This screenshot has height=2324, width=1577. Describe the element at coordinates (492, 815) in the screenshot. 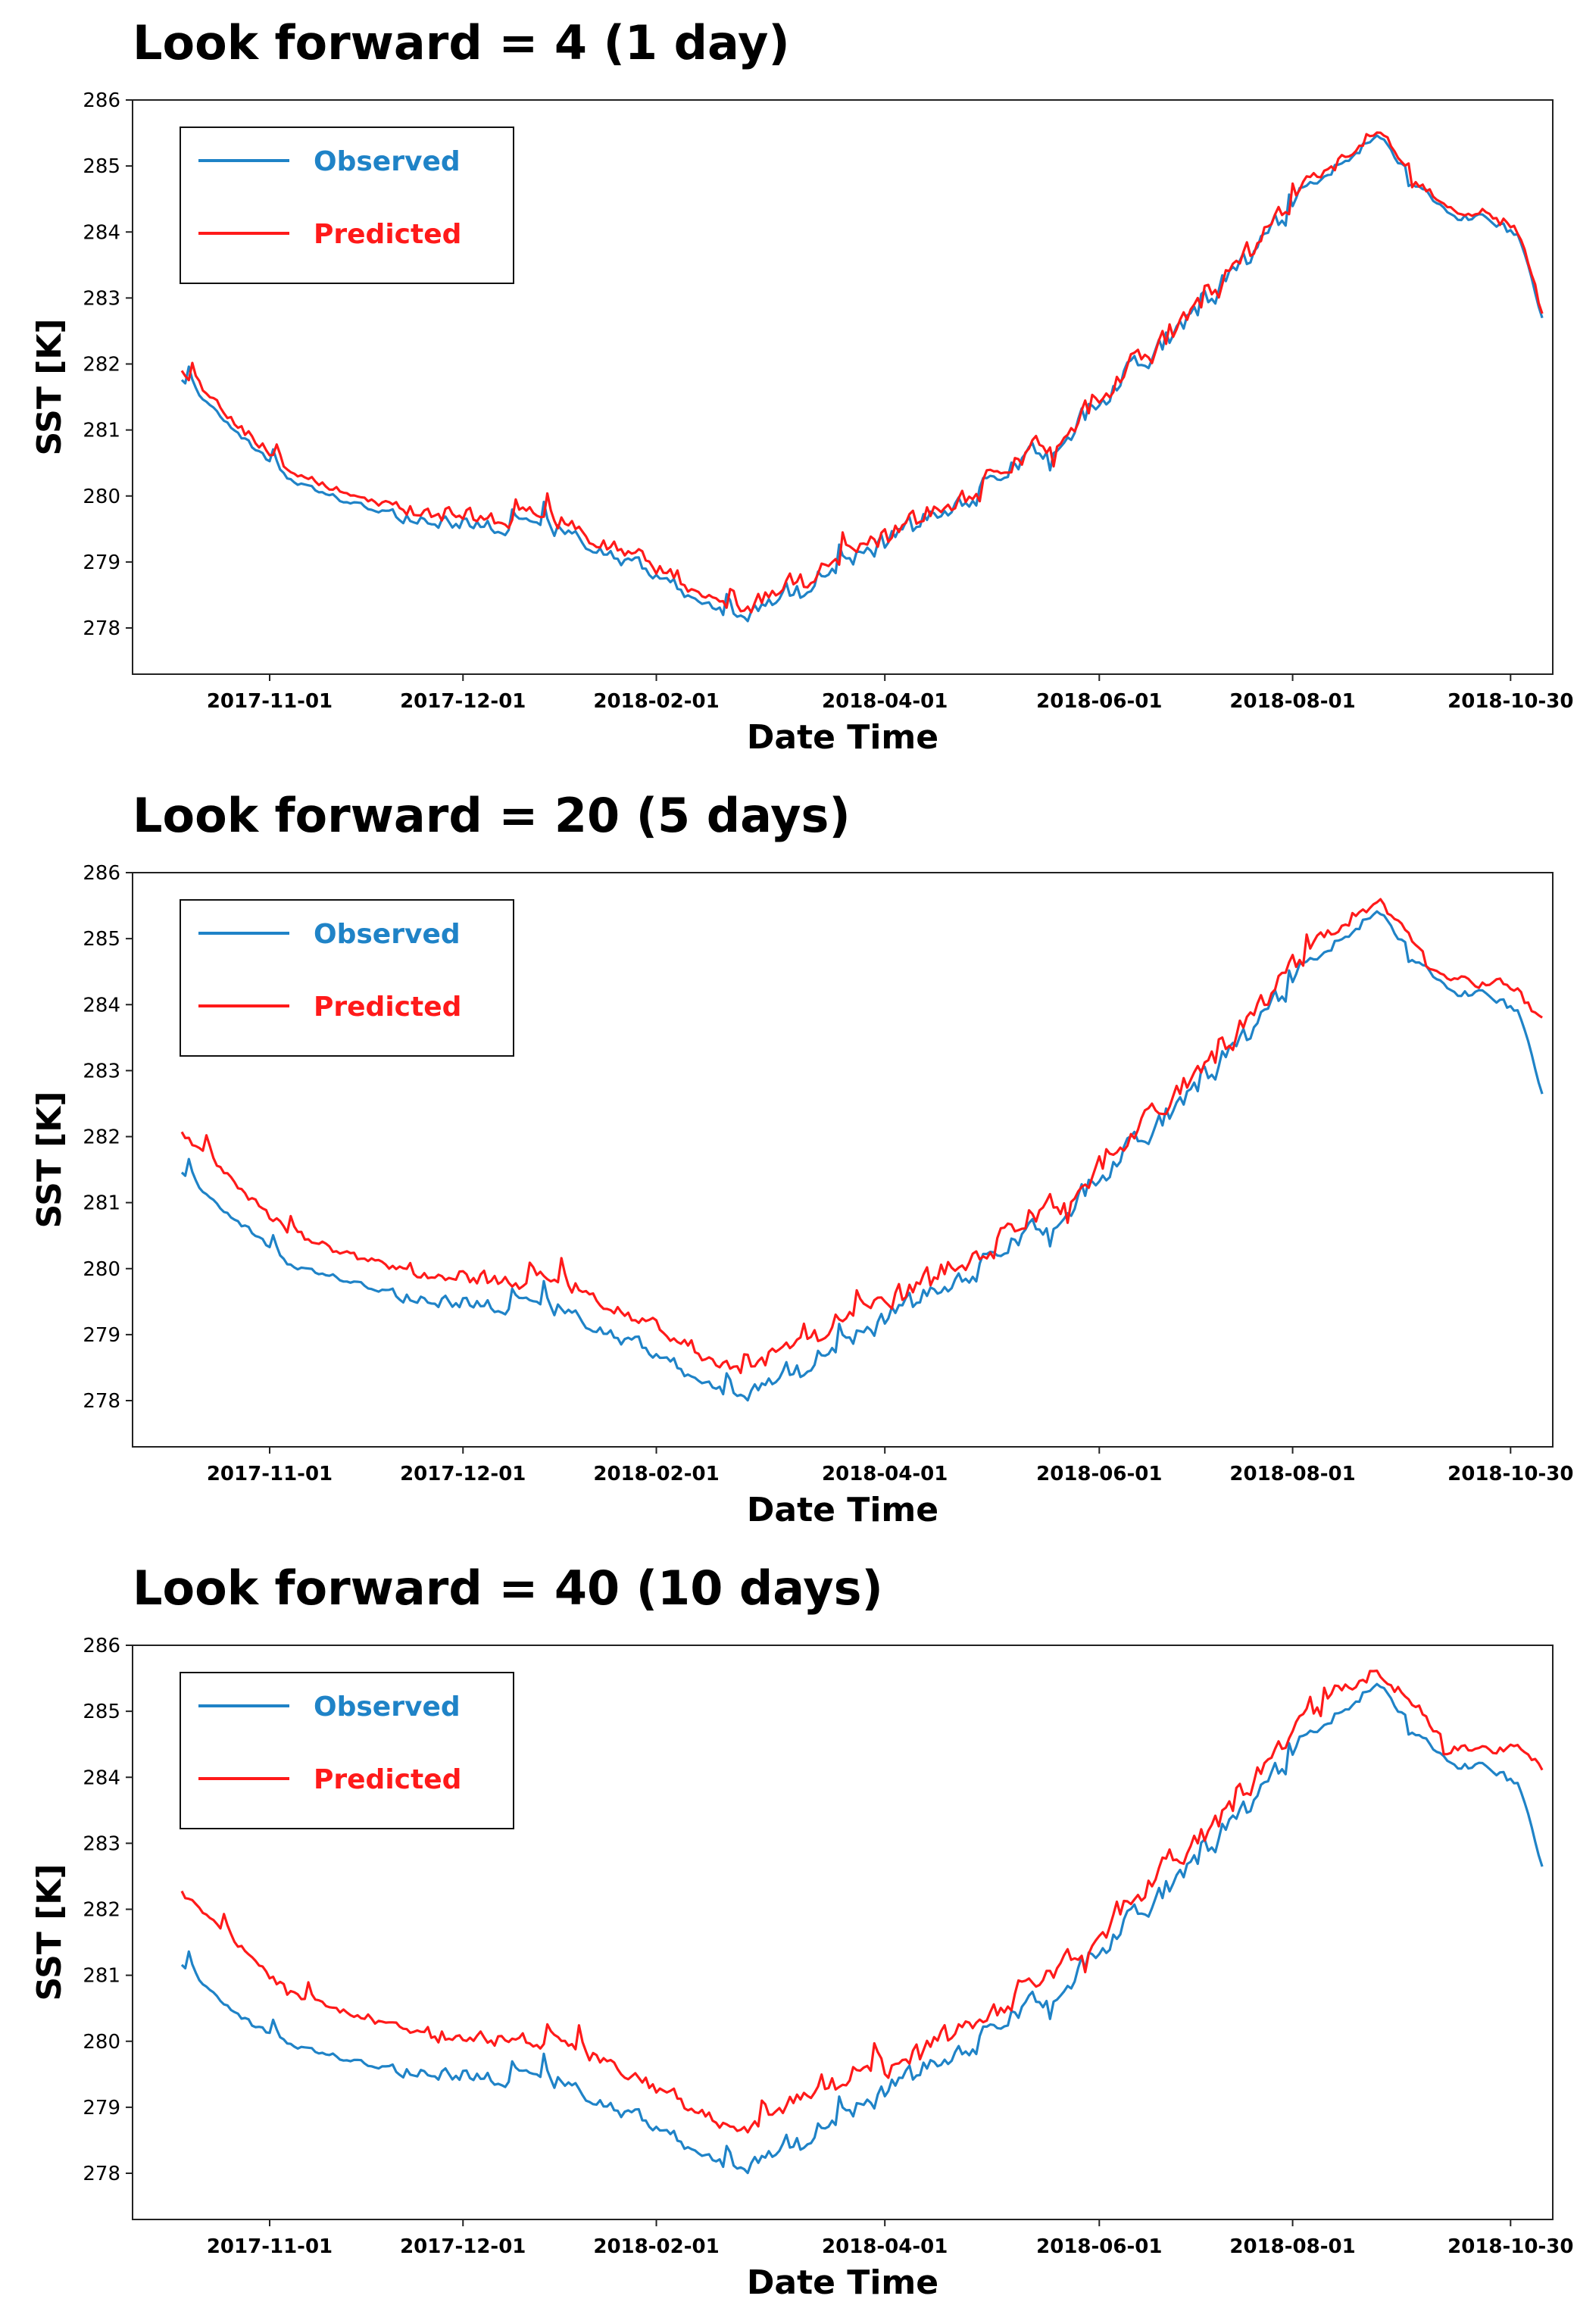

I see `chart-title: Look forward = 20 (5 days)` at that location.